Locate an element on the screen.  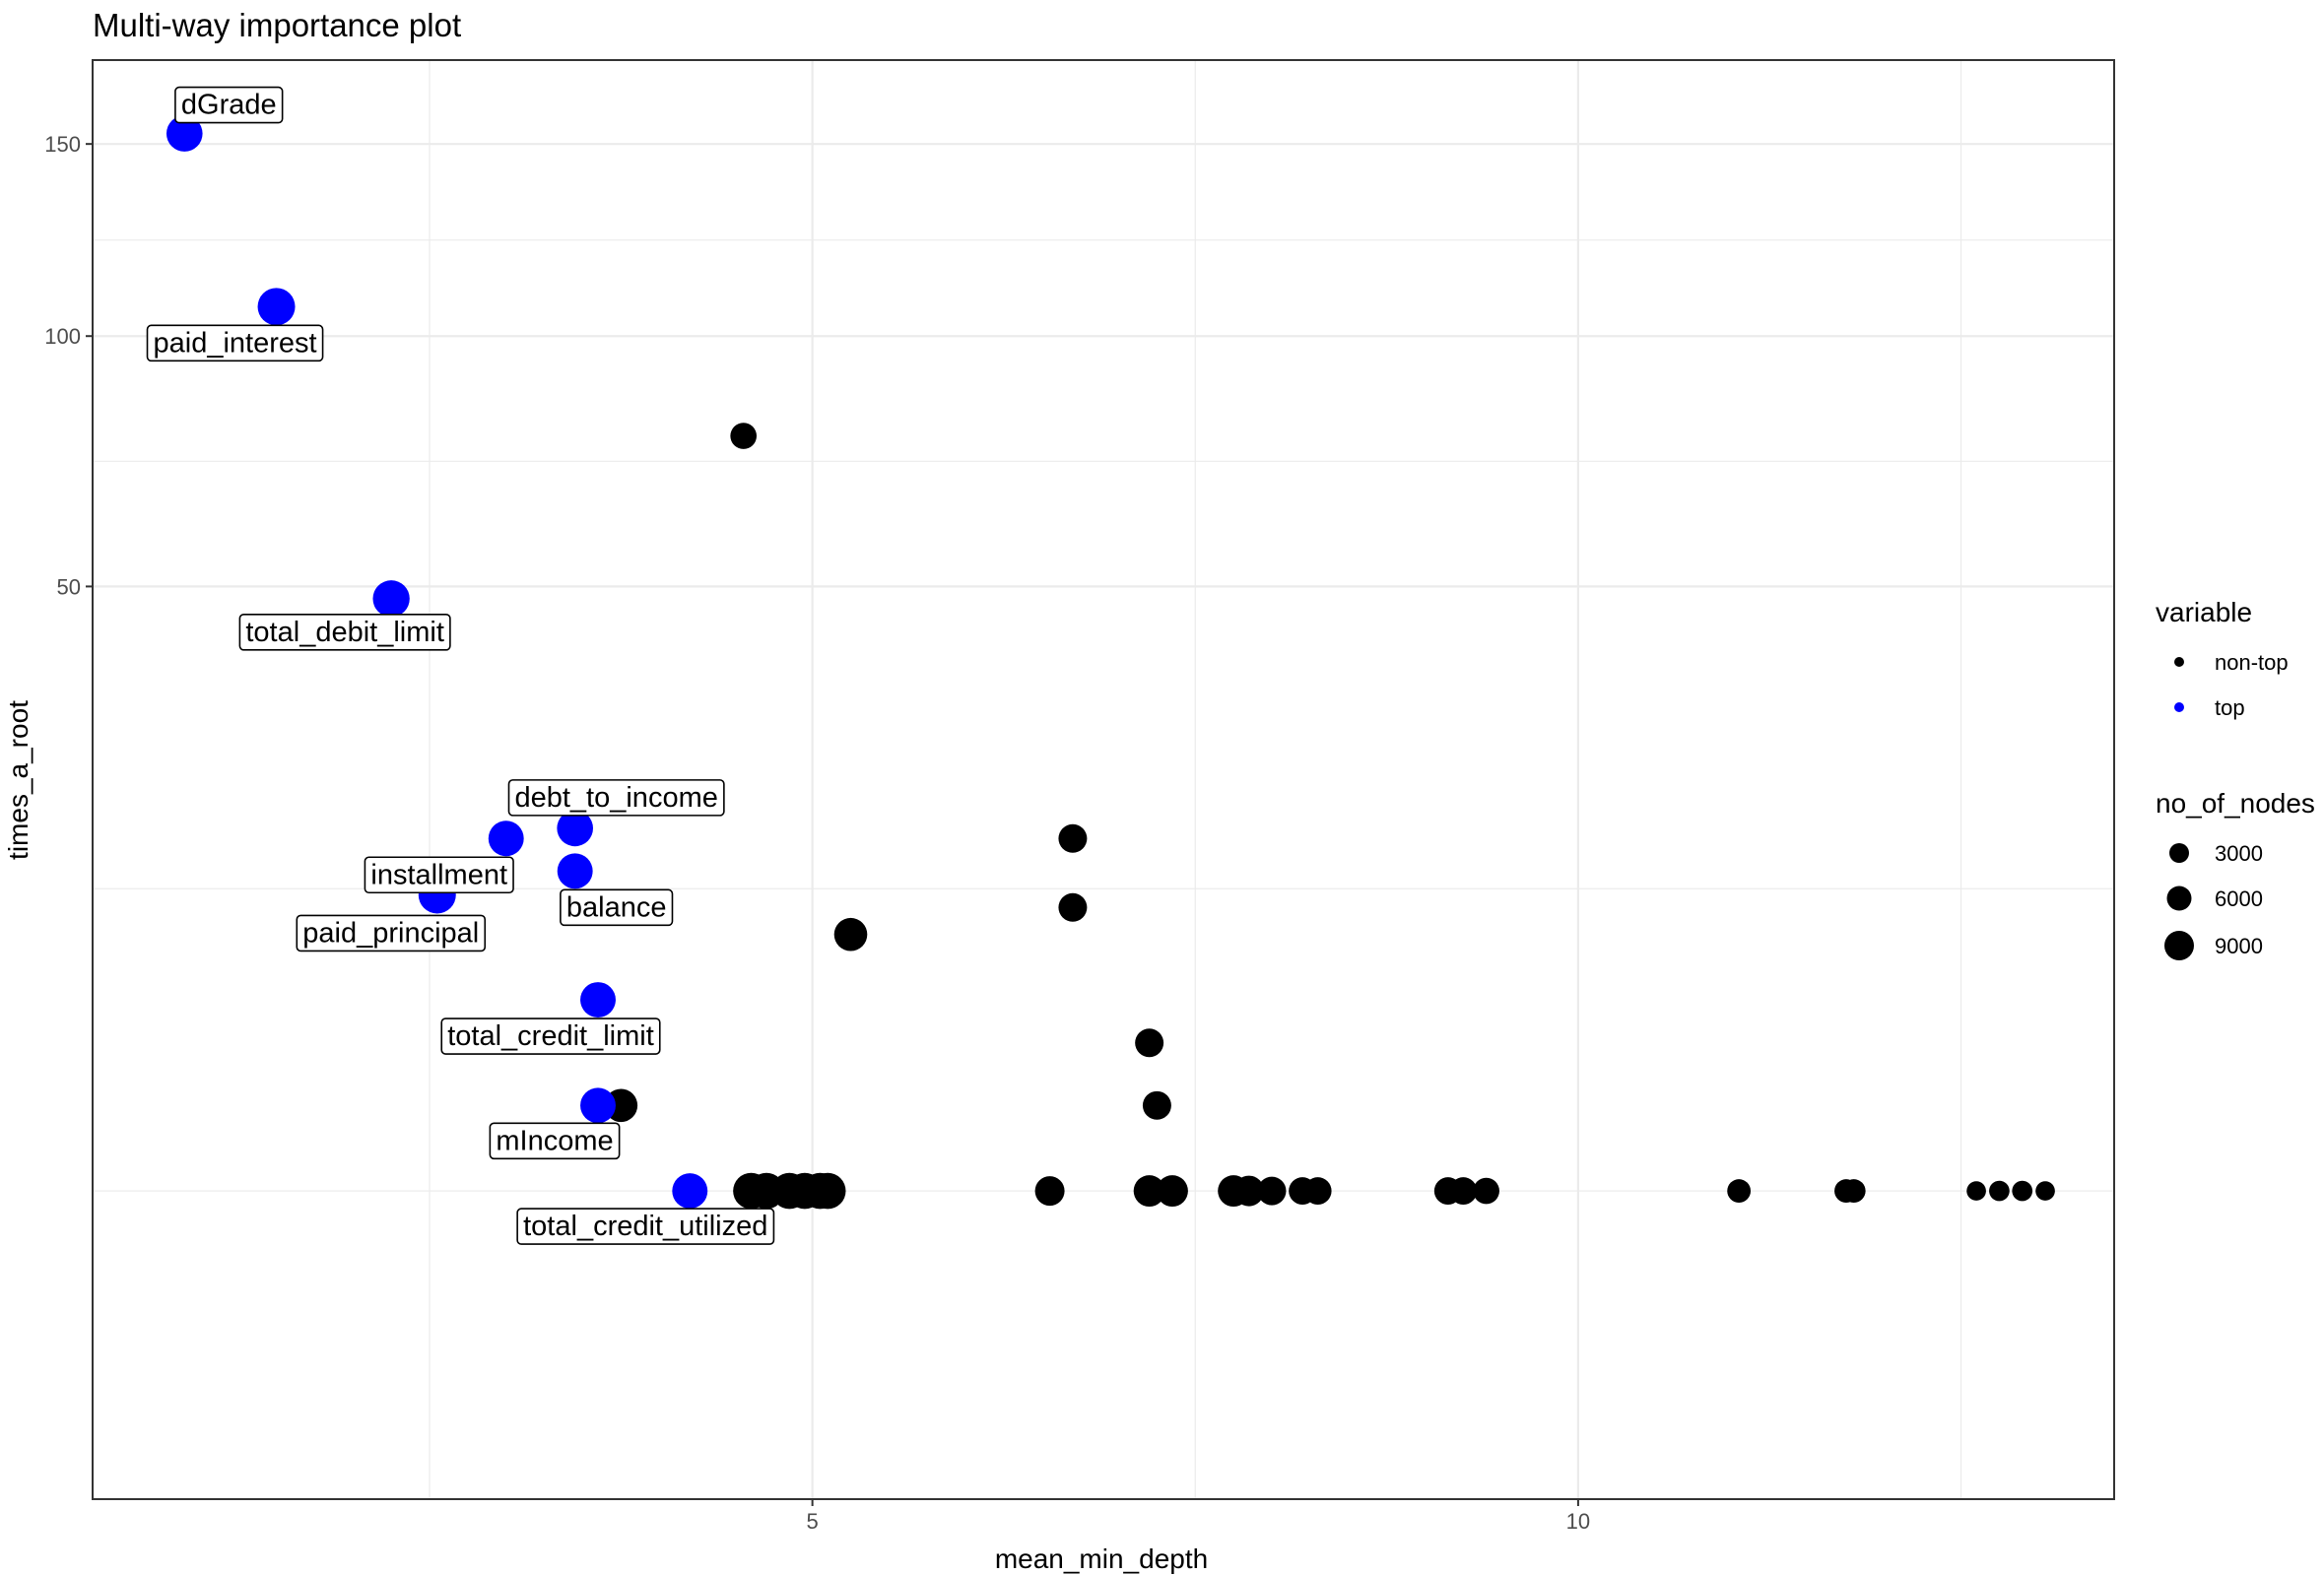
point-label-text: mIncome is located at coordinates (554, 1140).